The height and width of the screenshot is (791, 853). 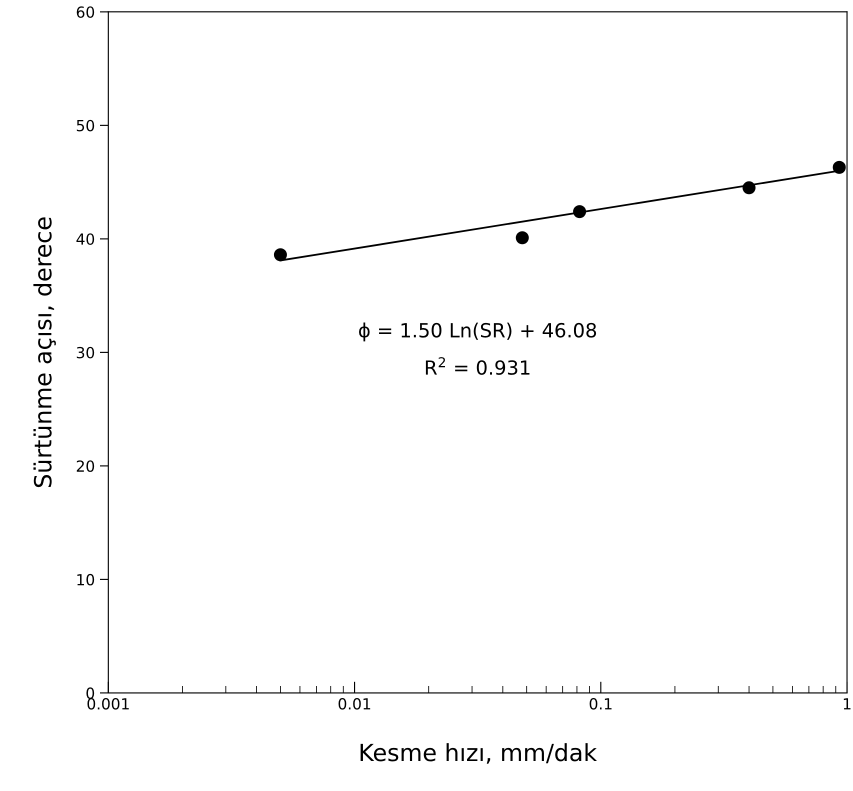 I want to click on y-tick-label: 60, so click(x=85, y=12).